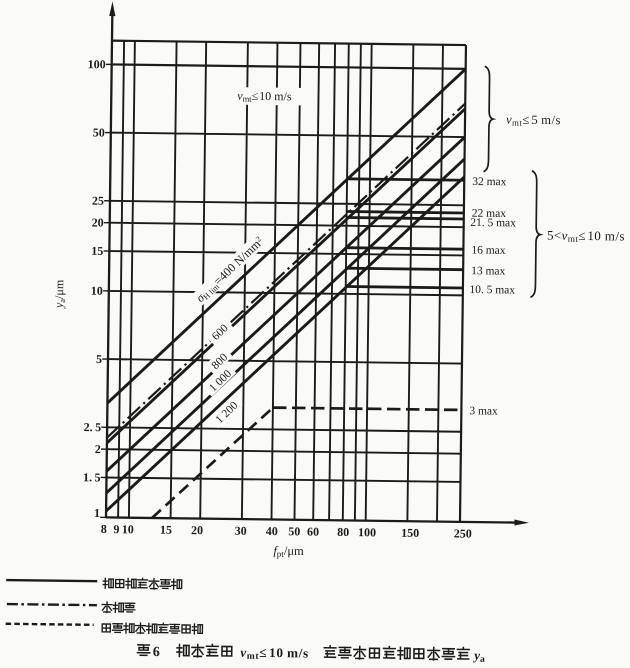 Image resolution: width=630 pixels, height=668 pixels. I want to click on svg-text: 150, so click(410, 533).